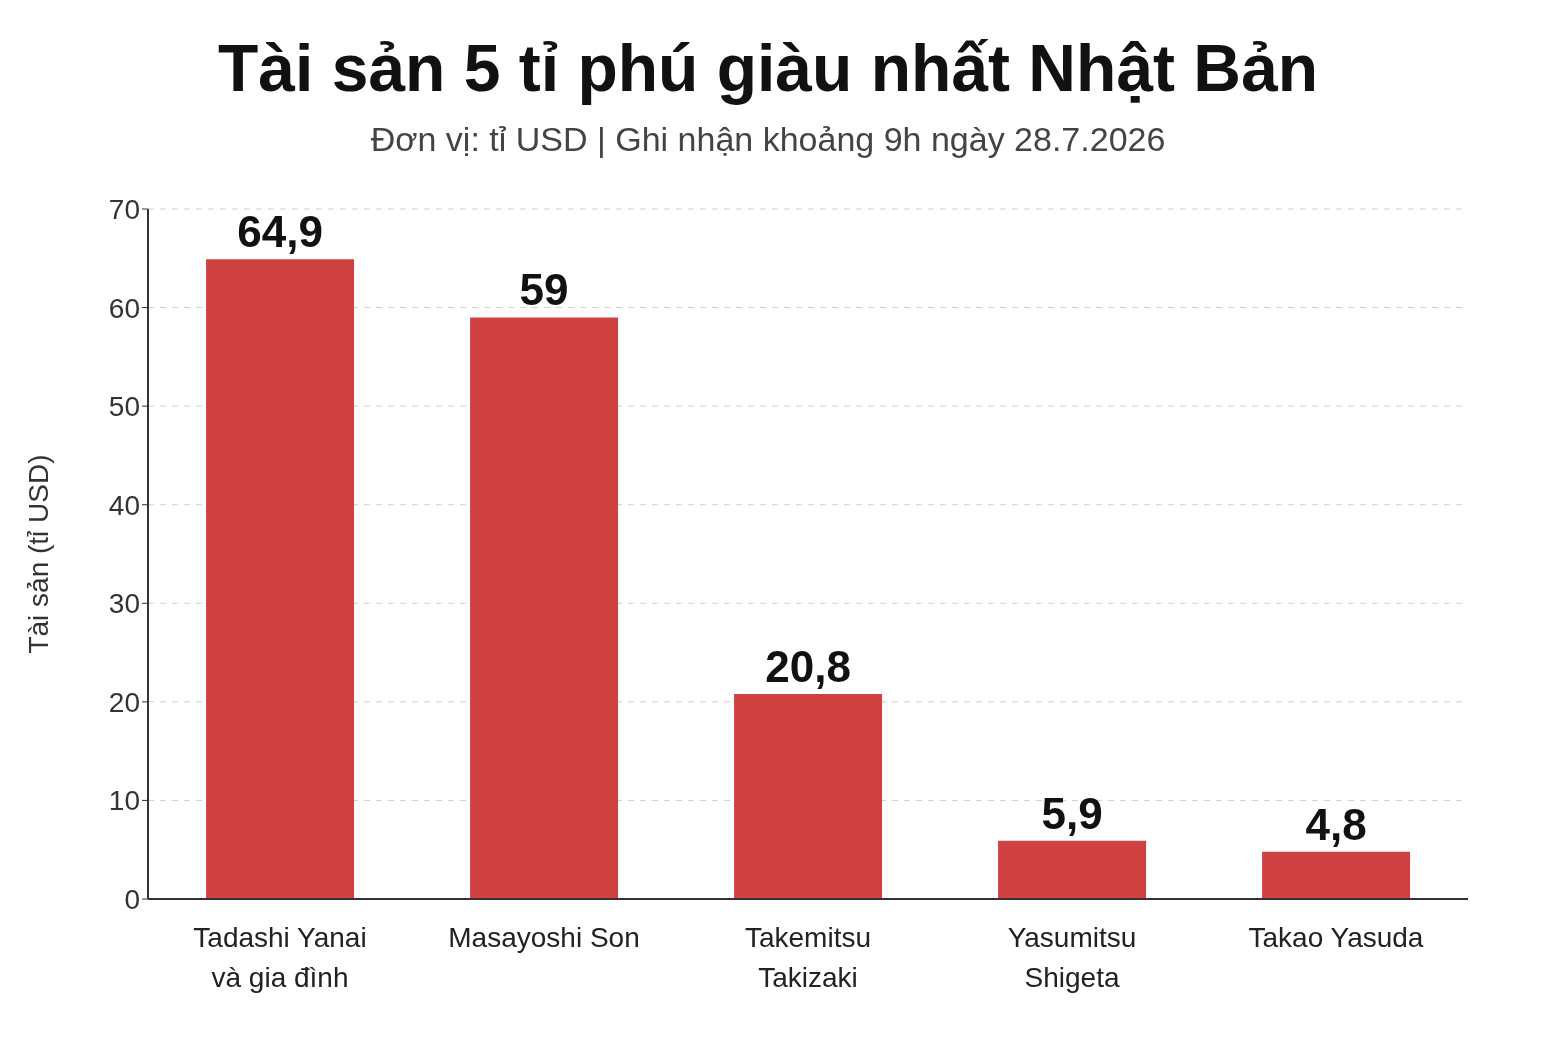  I want to click on y-tick-label: 50, so click(124, 407).